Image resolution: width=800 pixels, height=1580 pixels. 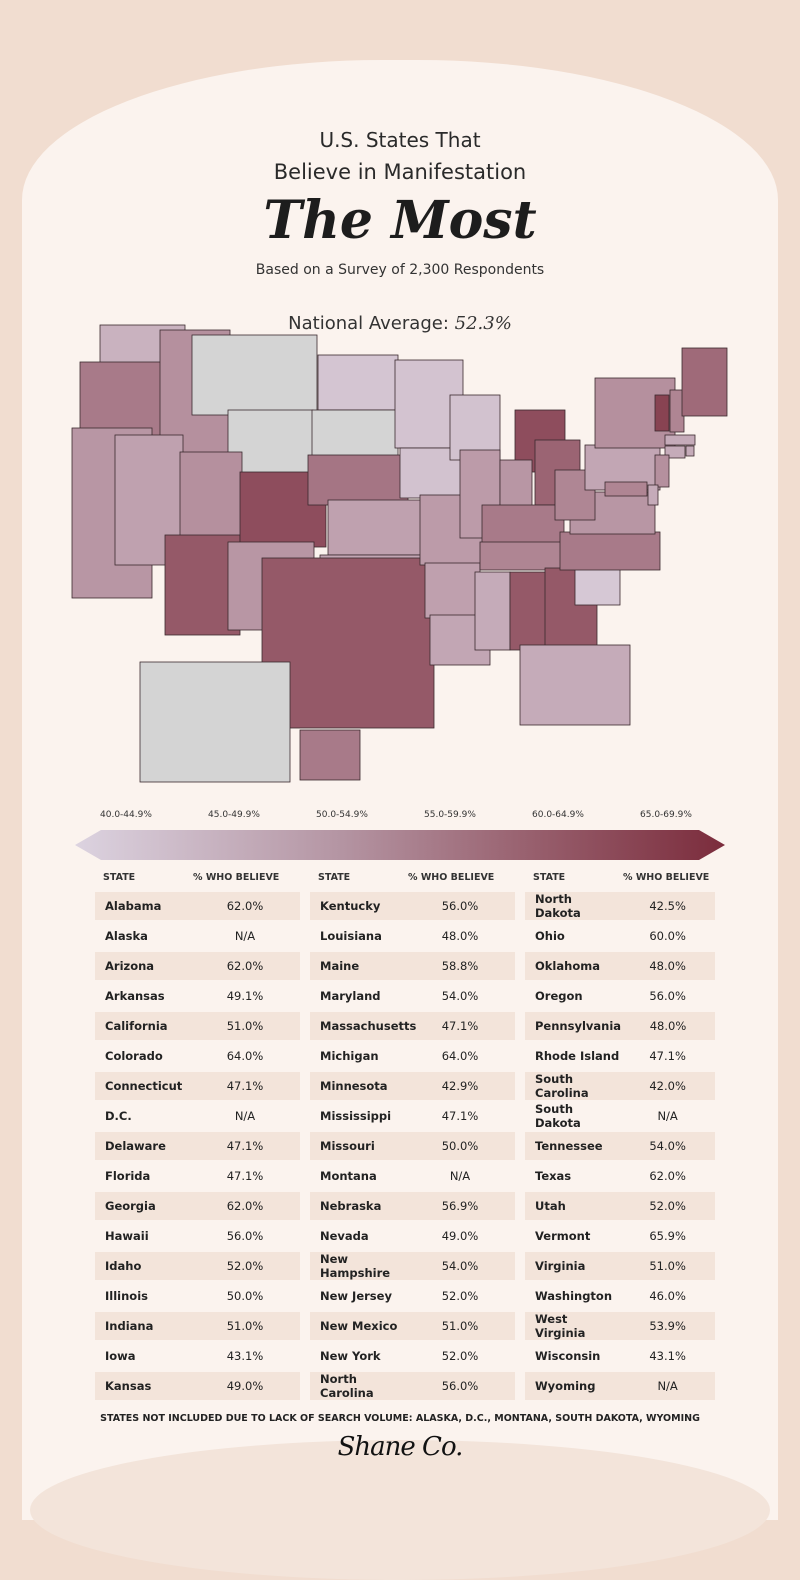 I want to click on table-row: Idaho 52.0%, so click(x=197, y=1266).